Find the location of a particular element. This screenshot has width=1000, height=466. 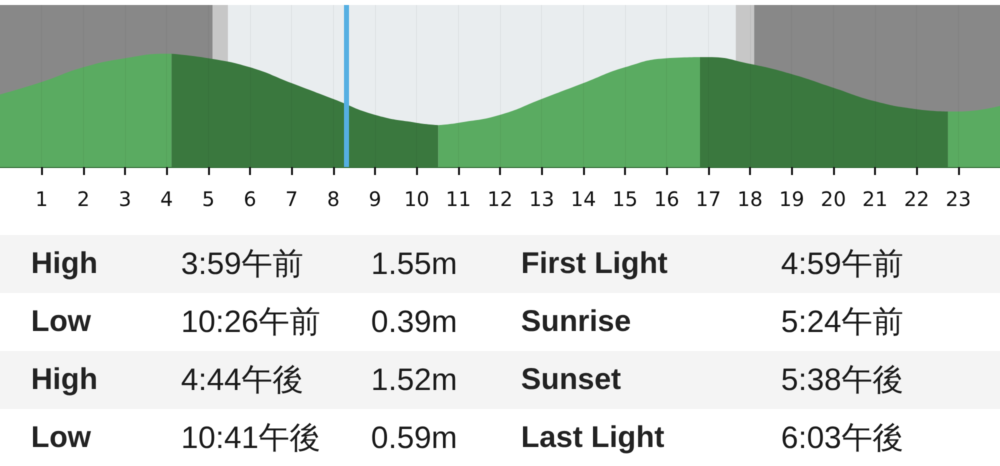

x-tick-label: 15 is located at coordinates (625, 199).